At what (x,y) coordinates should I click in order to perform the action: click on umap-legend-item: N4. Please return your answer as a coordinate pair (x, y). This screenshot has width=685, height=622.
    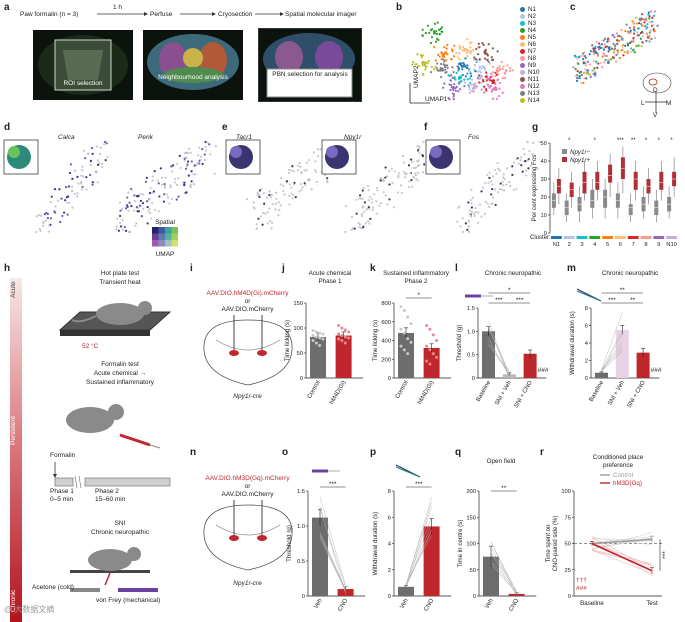
    Looking at the image, I should click on (540, 30).